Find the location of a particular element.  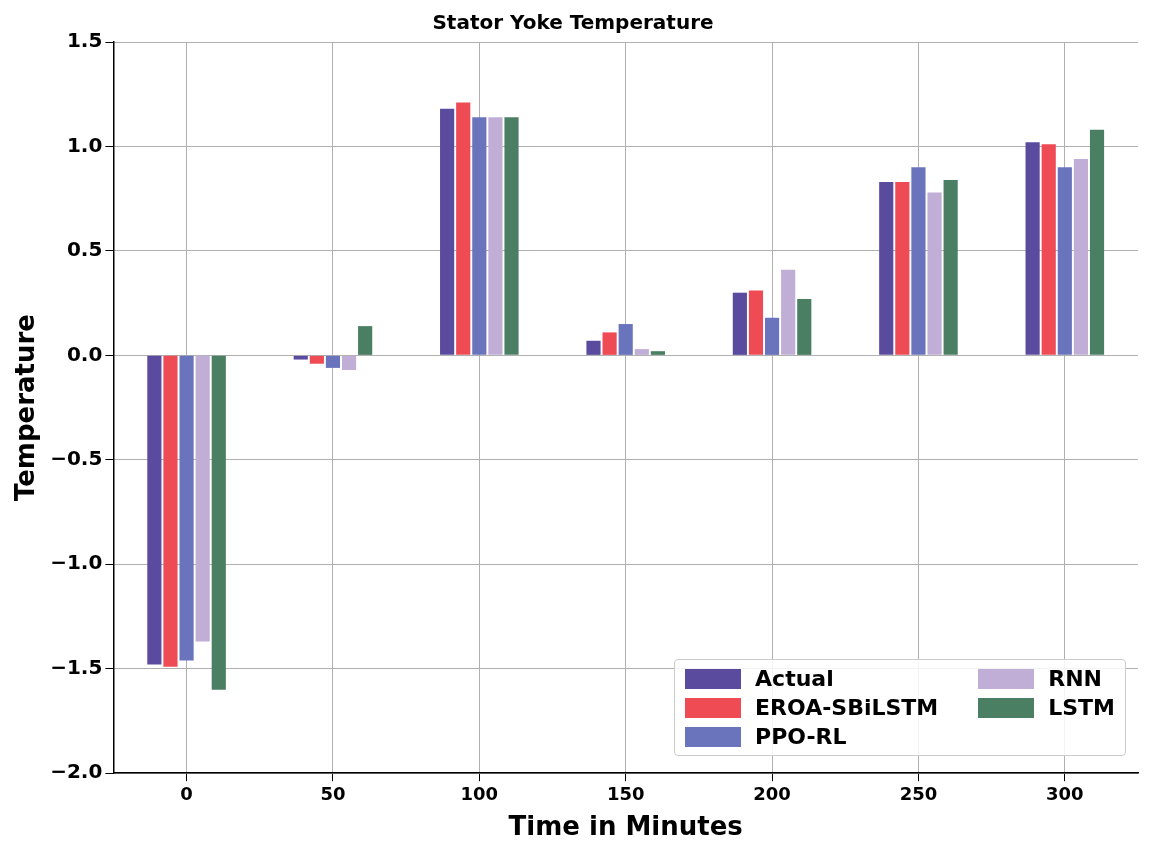

y-tick-label: −0.5 is located at coordinates (76, 458).